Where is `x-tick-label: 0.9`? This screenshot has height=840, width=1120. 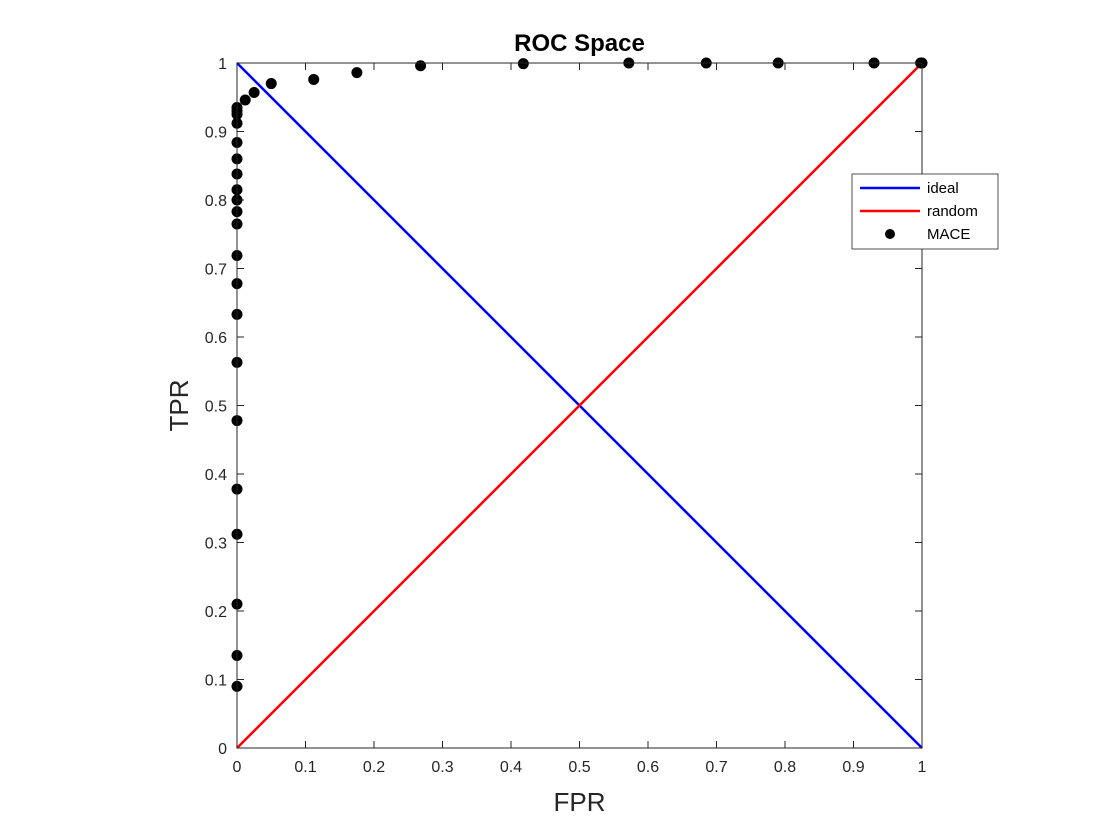 x-tick-label: 0.9 is located at coordinates (853, 767).